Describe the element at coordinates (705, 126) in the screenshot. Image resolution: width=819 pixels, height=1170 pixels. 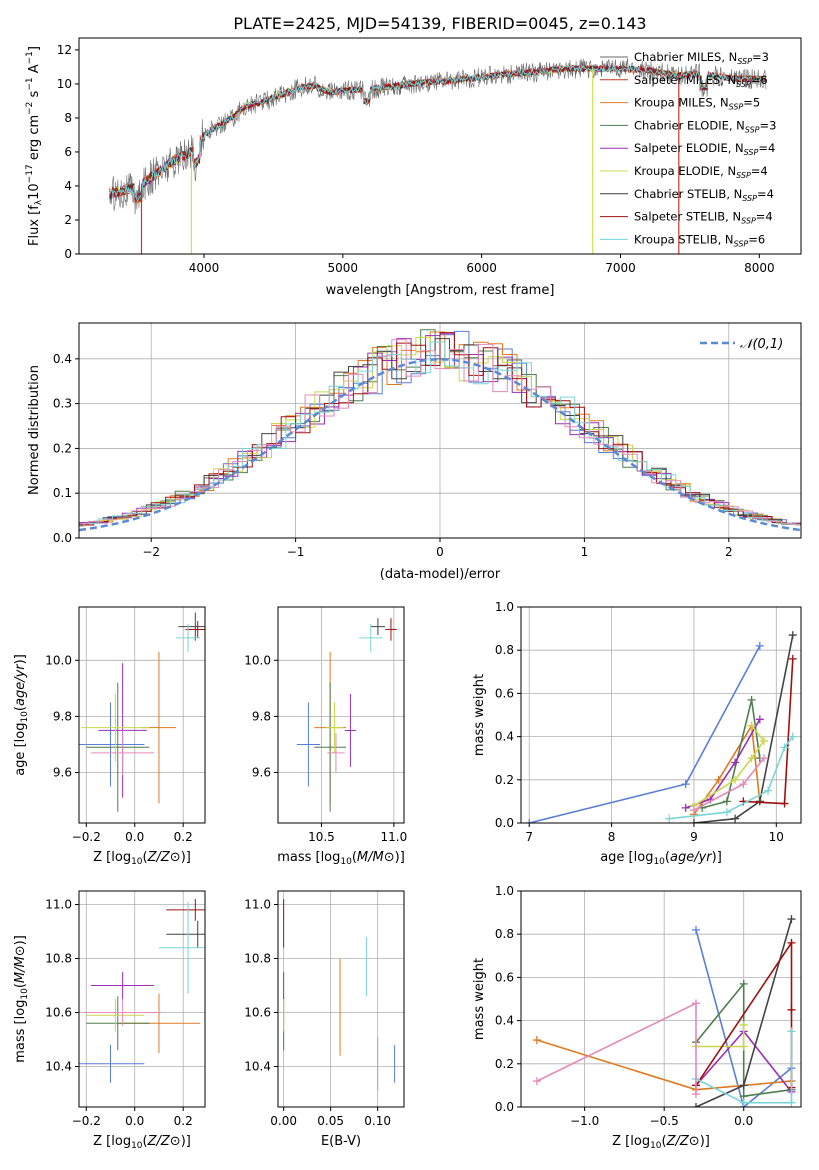
I see `spectrum-legend-label: Chabrier ELODIE, NSSP=3` at that location.